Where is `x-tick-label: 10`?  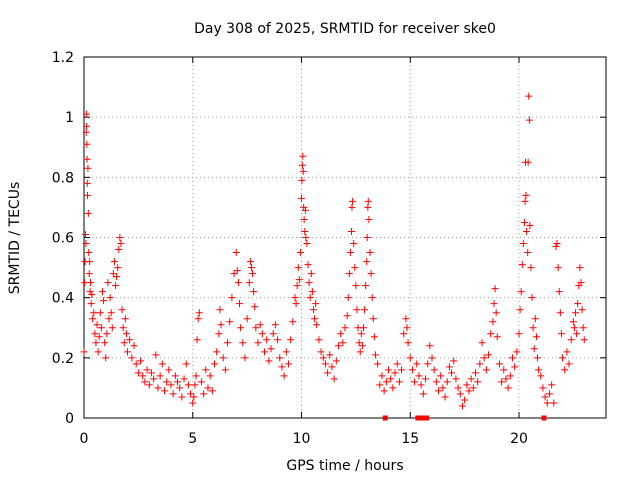 x-tick-label: 10 is located at coordinates (302, 439).